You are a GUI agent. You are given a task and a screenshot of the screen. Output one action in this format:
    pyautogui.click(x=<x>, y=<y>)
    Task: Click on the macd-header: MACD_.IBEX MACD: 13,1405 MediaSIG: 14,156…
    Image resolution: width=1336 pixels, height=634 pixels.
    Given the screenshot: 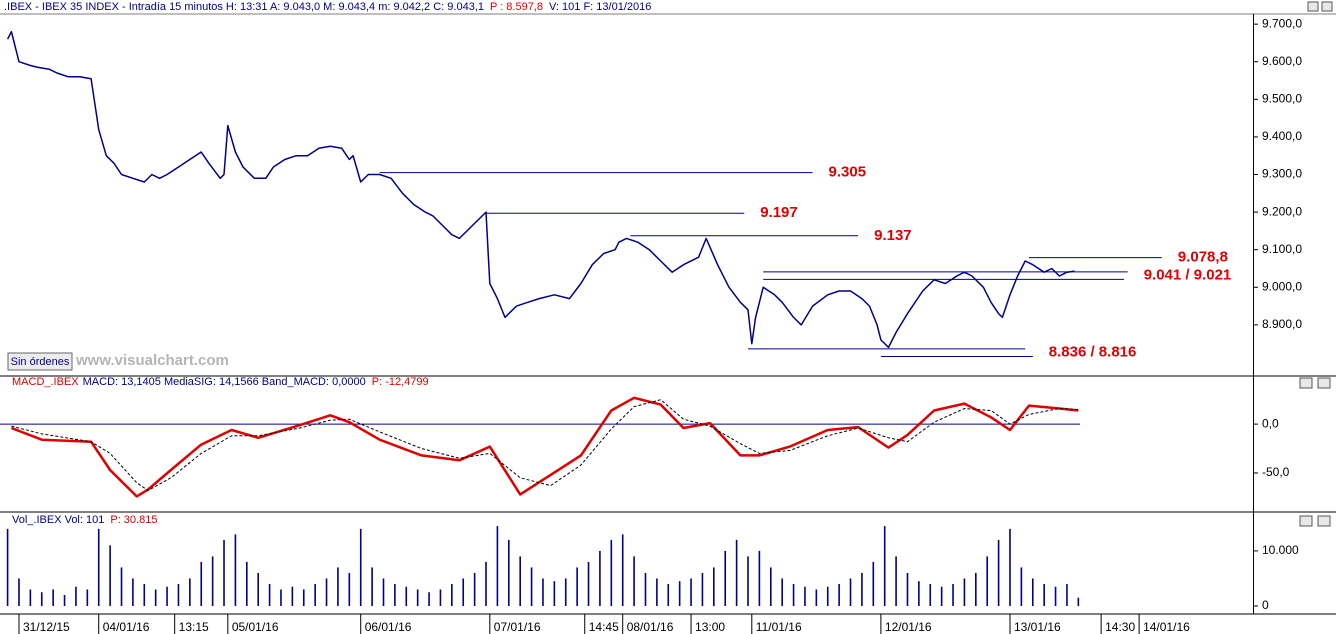 What is the action you would take?
    pyautogui.click(x=220, y=382)
    